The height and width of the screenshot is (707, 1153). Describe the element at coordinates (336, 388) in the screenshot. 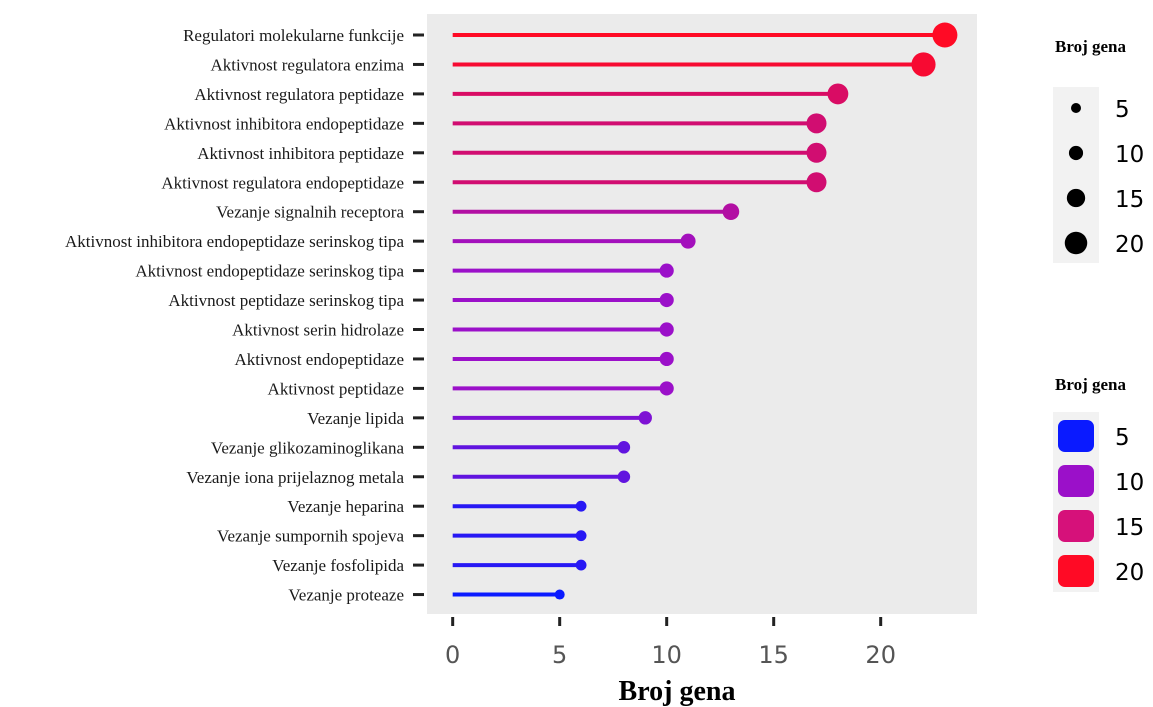

I see `y-tick-label: Aktivnost peptidaze` at that location.